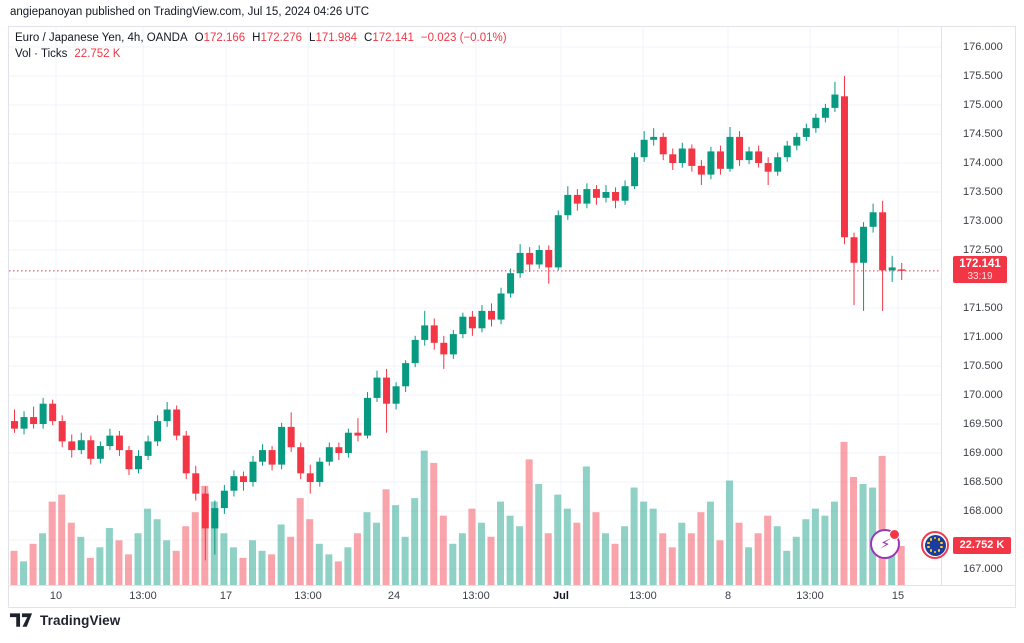  What do you see at coordinates (983, 482) in the screenshot?
I see `price-axis-label: 168.500` at bounding box center [983, 482].